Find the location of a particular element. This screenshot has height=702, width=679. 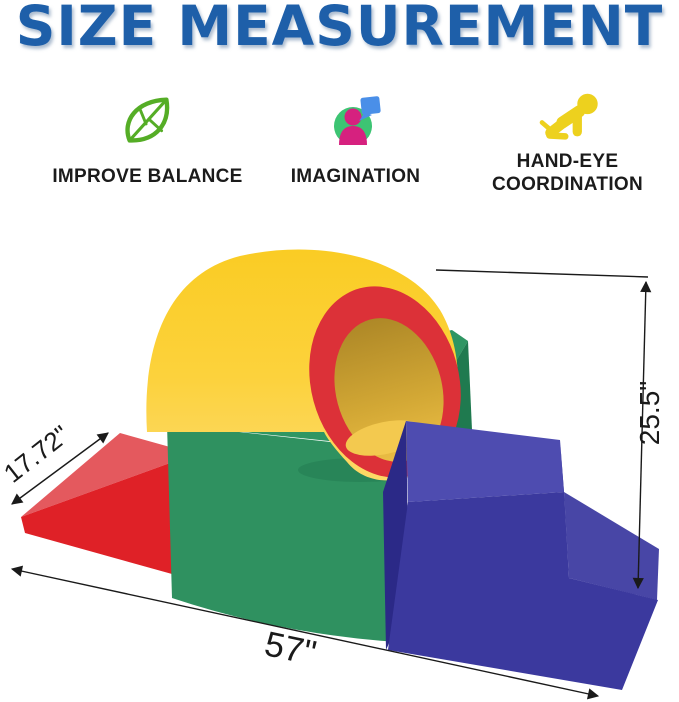

feature-imagination: IMAGINATION is located at coordinates (355, 138).